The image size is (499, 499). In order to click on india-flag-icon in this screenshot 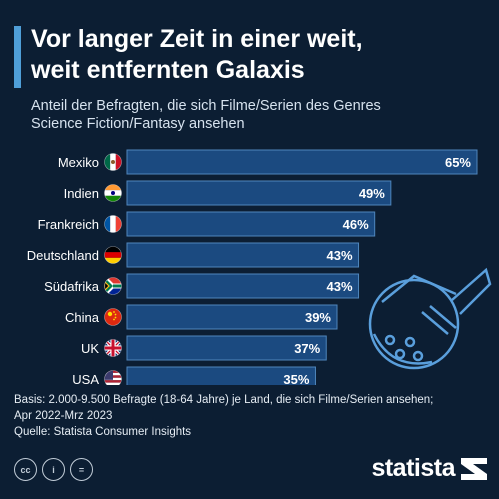, I will do `click(113, 193)`.